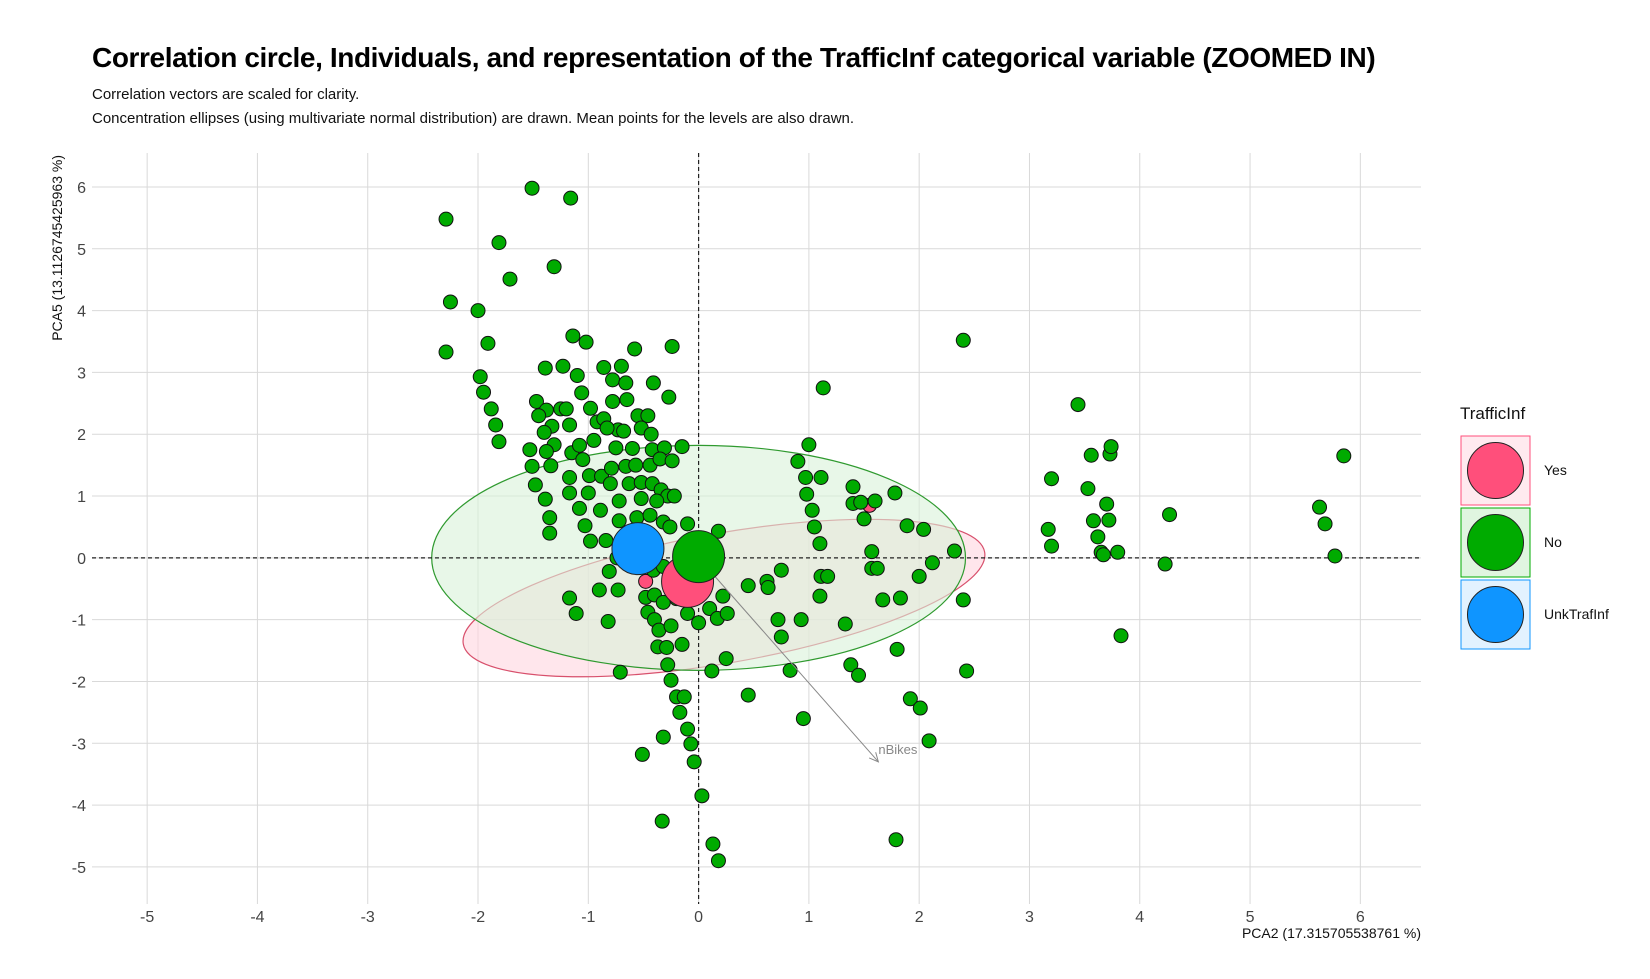 The image size is (1650, 979). Describe the element at coordinates (57, 248) in the screenshot. I see `y-axis-label: PCA5 (13.1126745425963 %)` at that location.